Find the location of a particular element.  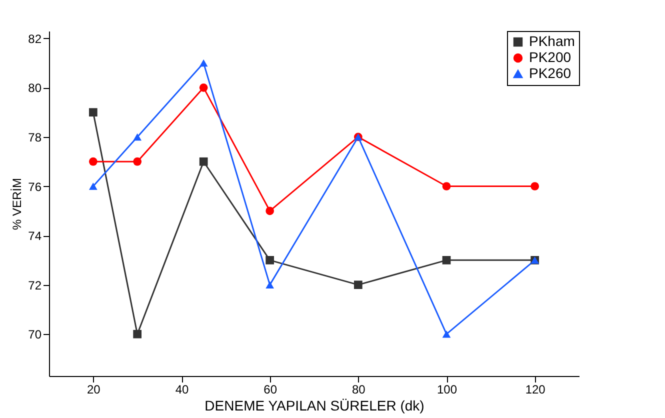

y-tick-label: 70 is located at coordinates (35, 335).